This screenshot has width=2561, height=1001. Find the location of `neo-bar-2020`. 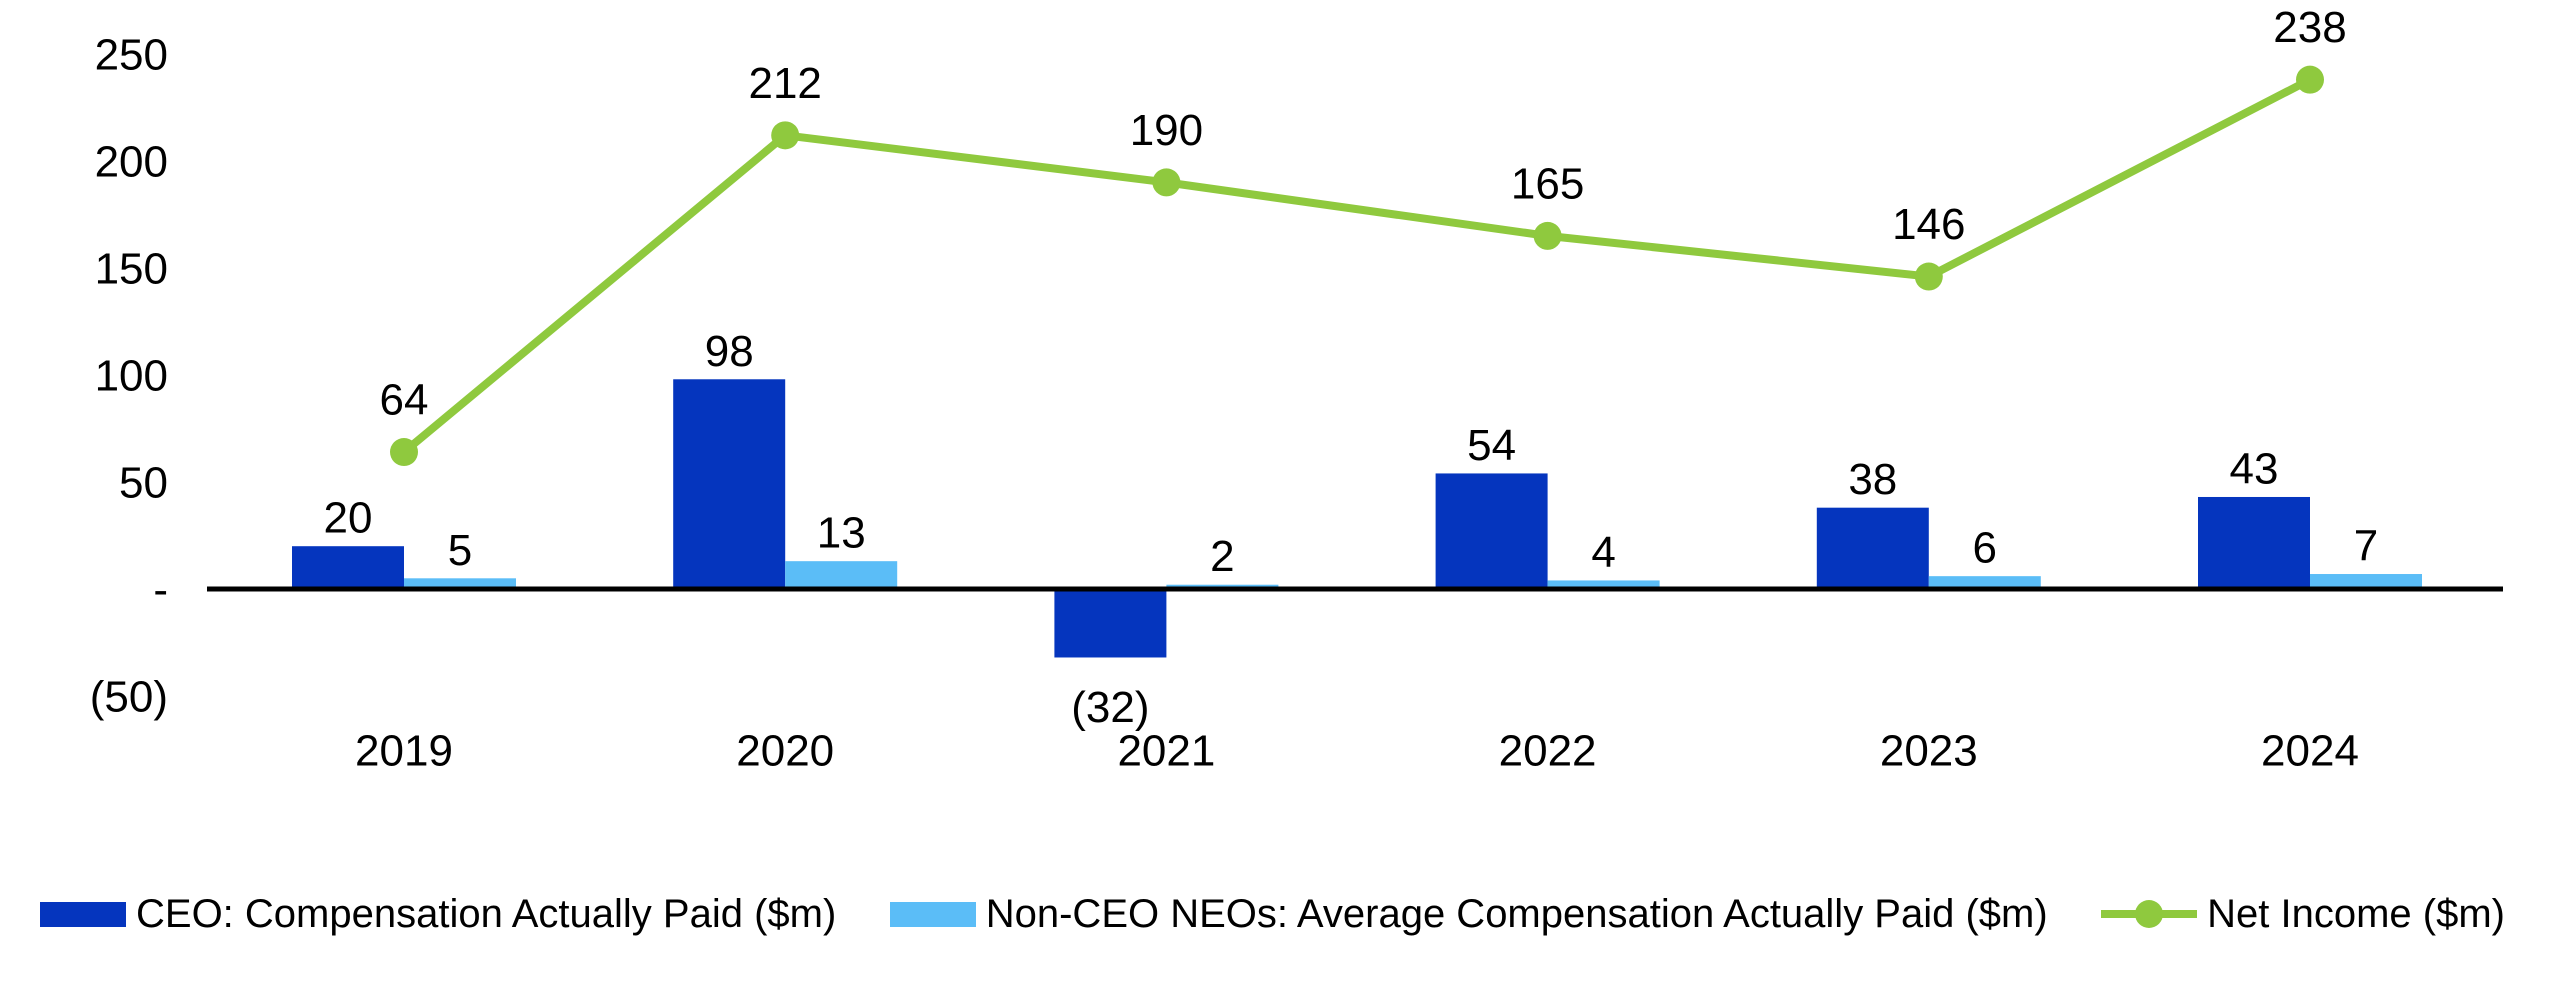

neo-bar-2020 is located at coordinates (841, 575).